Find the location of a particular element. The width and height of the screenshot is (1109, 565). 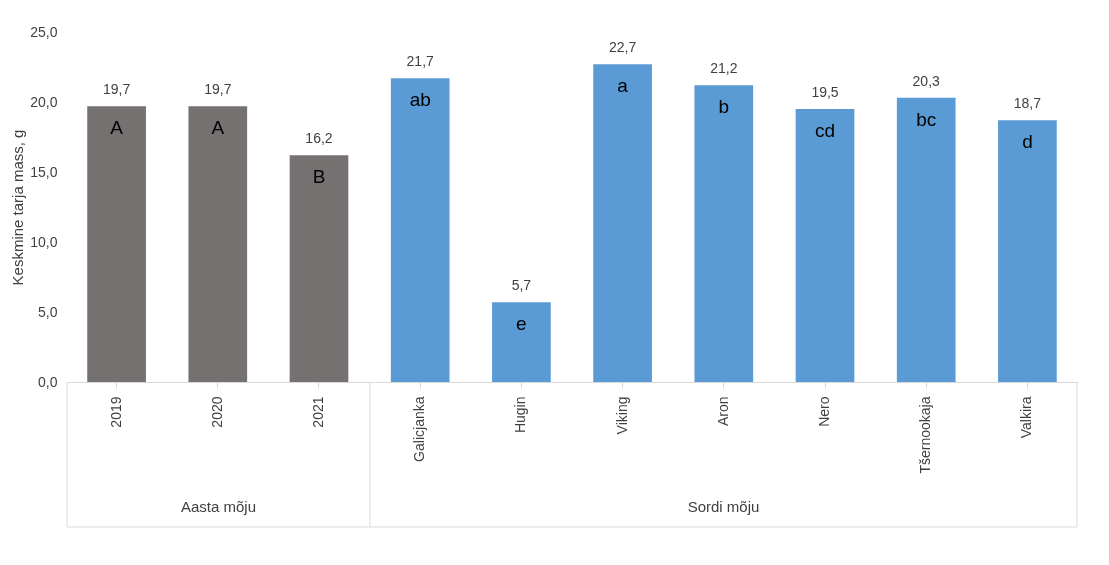

x-tick-label: Aron is located at coordinates (722, 411).